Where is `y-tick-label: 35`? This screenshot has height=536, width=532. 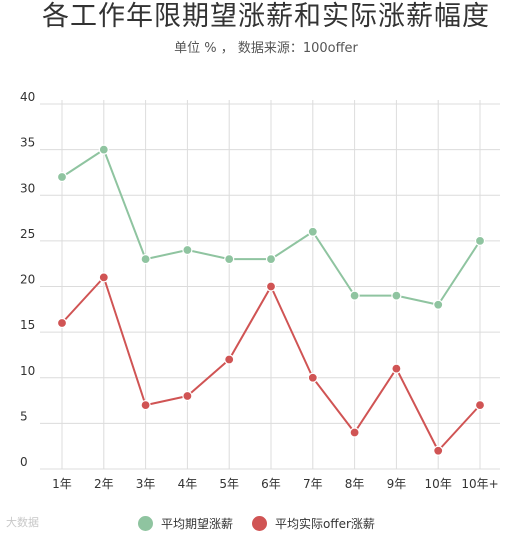
y-tick-label: 35 is located at coordinates (27, 143).